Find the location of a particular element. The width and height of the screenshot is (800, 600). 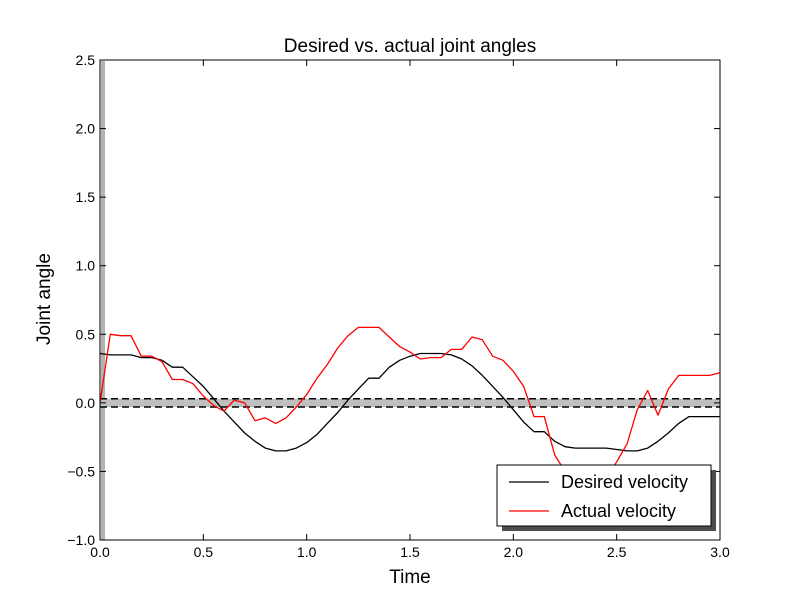

y-tick-label: −0.5 is located at coordinates (81, 471).